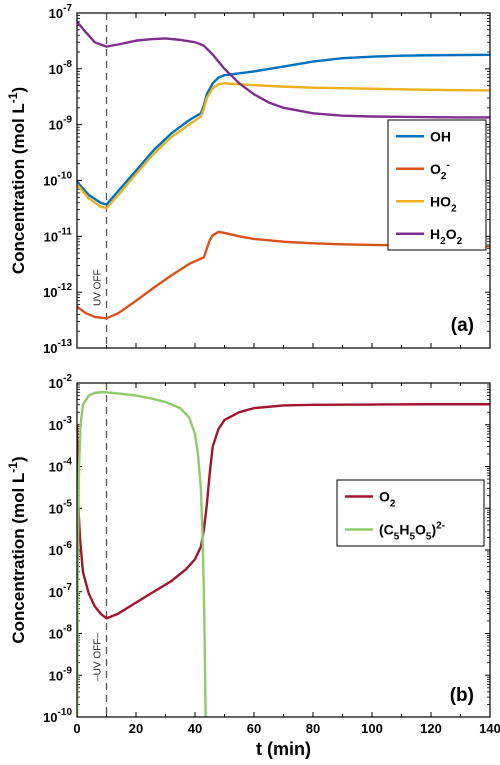 The width and height of the screenshot is (500, 765). What do you see at coordinates (462, 695) in the screenshot?
I see `panel-b-label: (b)` at bounding box center [462, 695].